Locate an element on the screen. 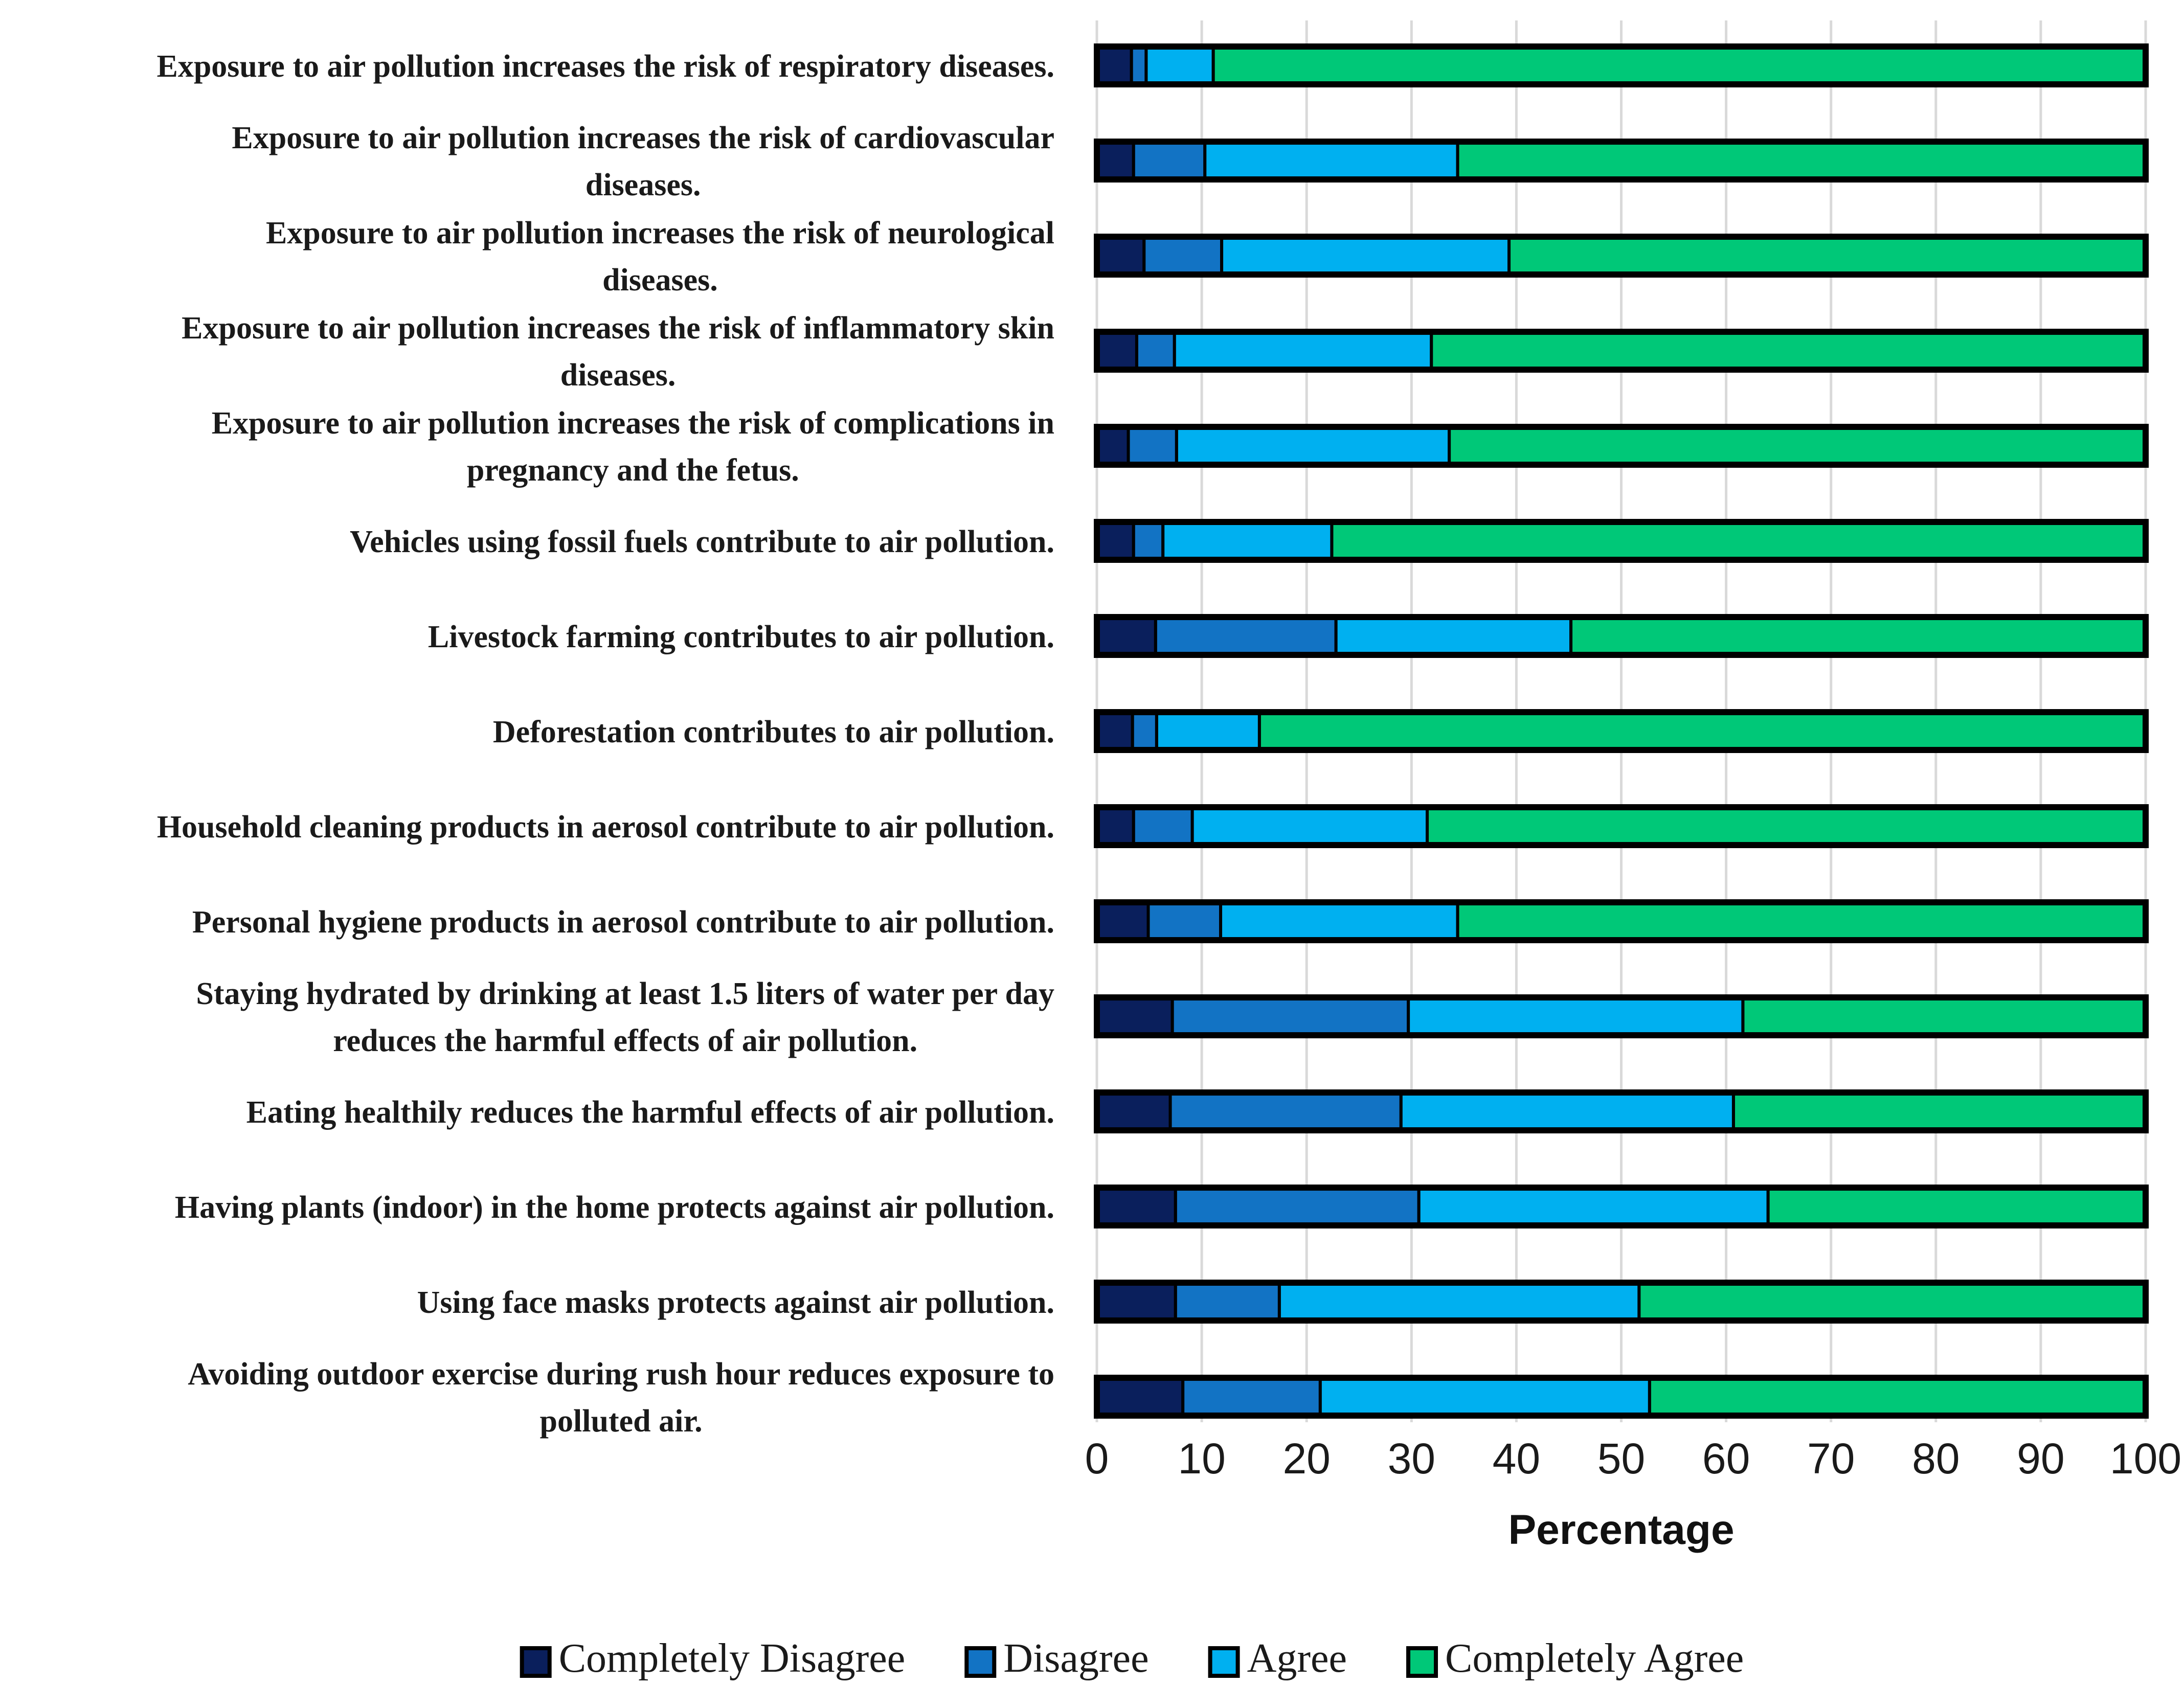  x-tick-label: 90 is located at coordinates (2040, 1459).